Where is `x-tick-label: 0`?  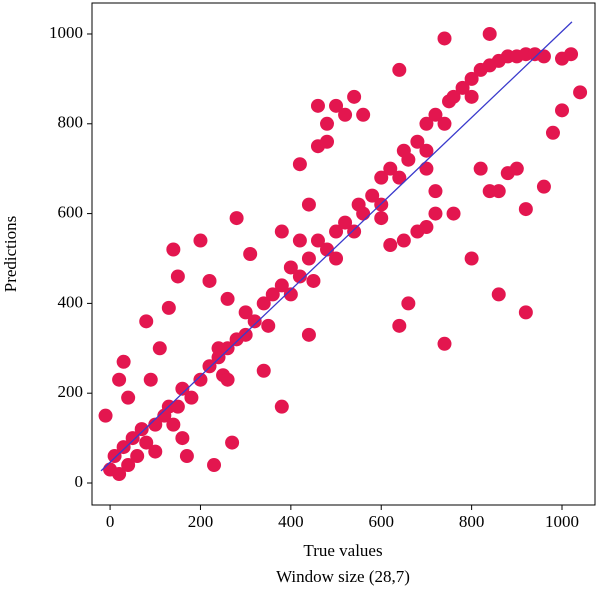
x-tick-label: 0 is located at coordinates (110, 521).